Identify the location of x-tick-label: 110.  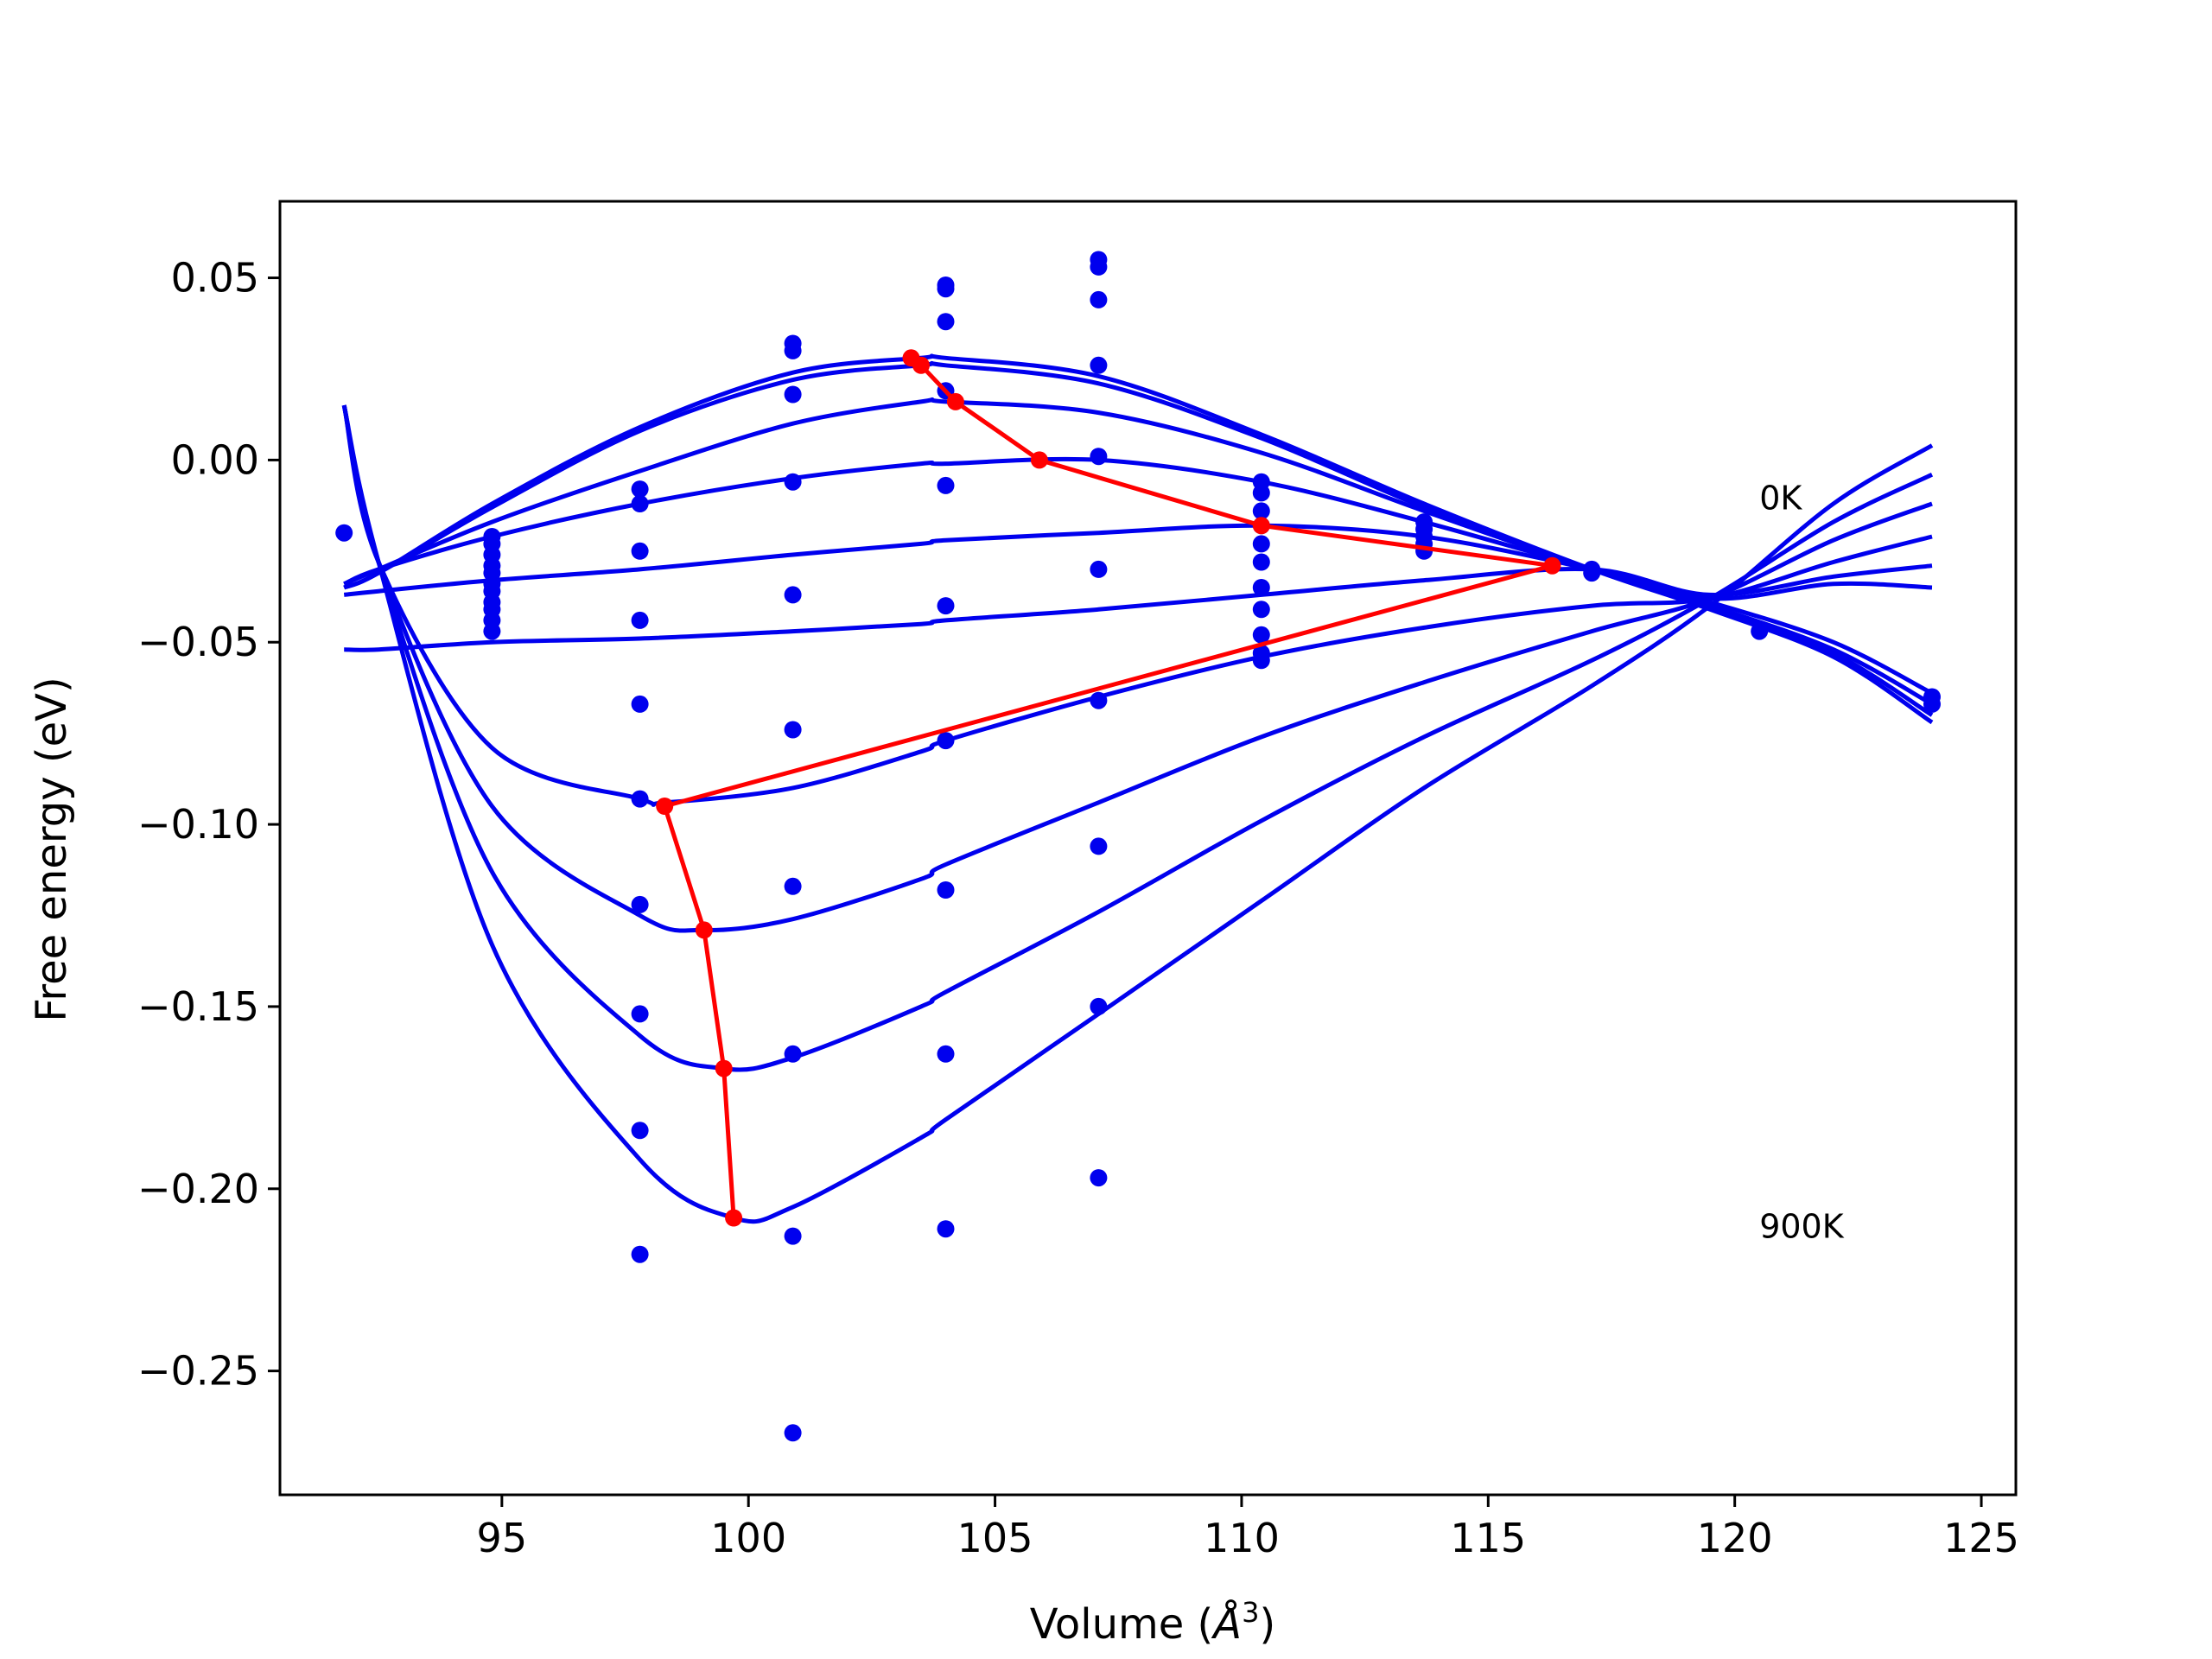
(1242, 1538).